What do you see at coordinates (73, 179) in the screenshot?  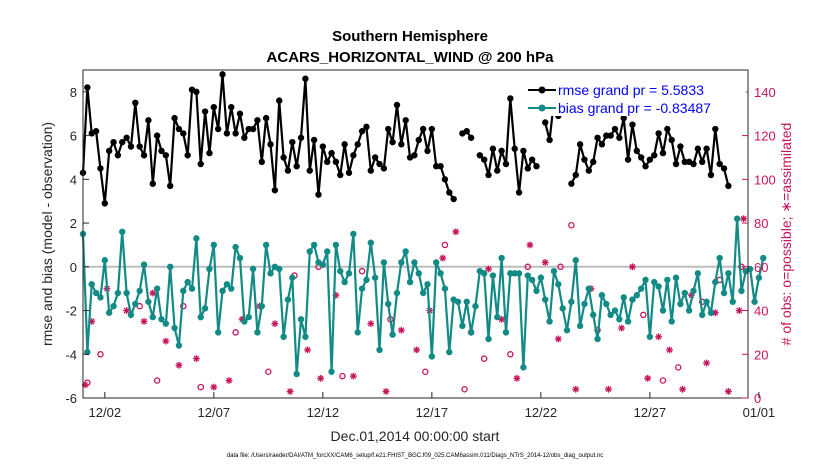 I see `y-tick-label: 4` at bounding box center [73, 179].